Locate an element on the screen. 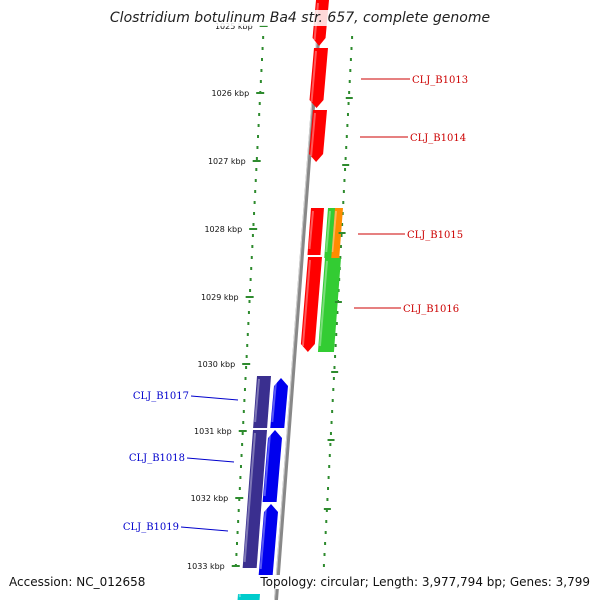 The image size is (600, 600). scale-tick-label: 1026 kbp is located at coordinates (230, 93).